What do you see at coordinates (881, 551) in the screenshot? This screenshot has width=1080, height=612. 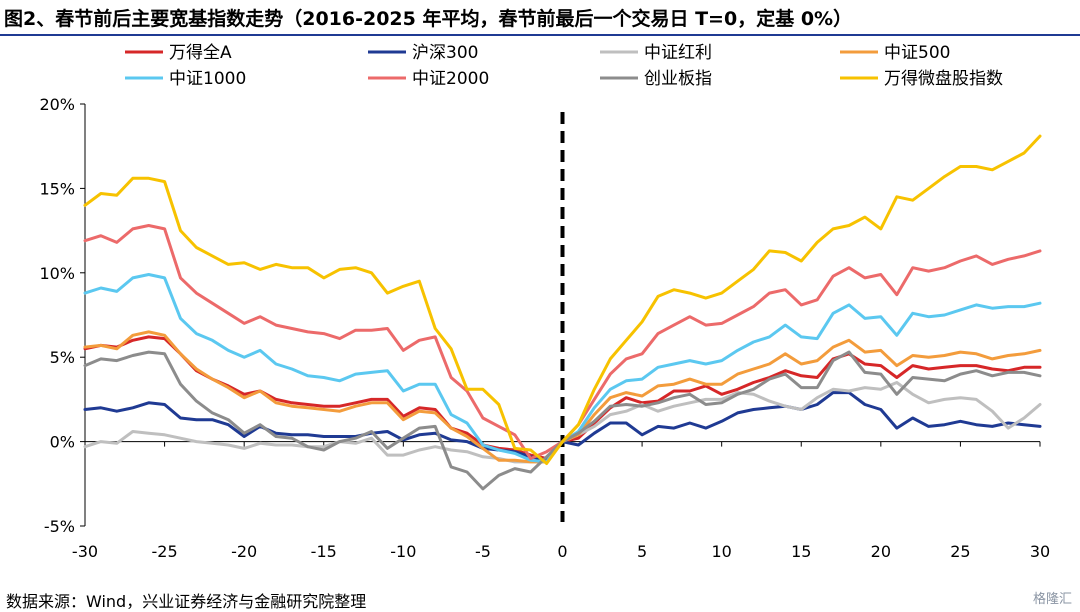 I see `x-tick-label: 20` at bounding box center [881, 551].